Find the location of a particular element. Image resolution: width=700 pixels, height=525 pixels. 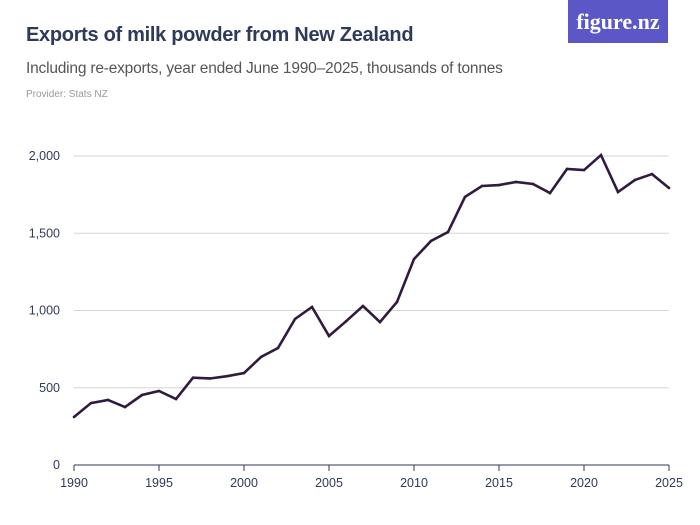

y-tick-label: 2,000 is located at coordinates (44, 156).